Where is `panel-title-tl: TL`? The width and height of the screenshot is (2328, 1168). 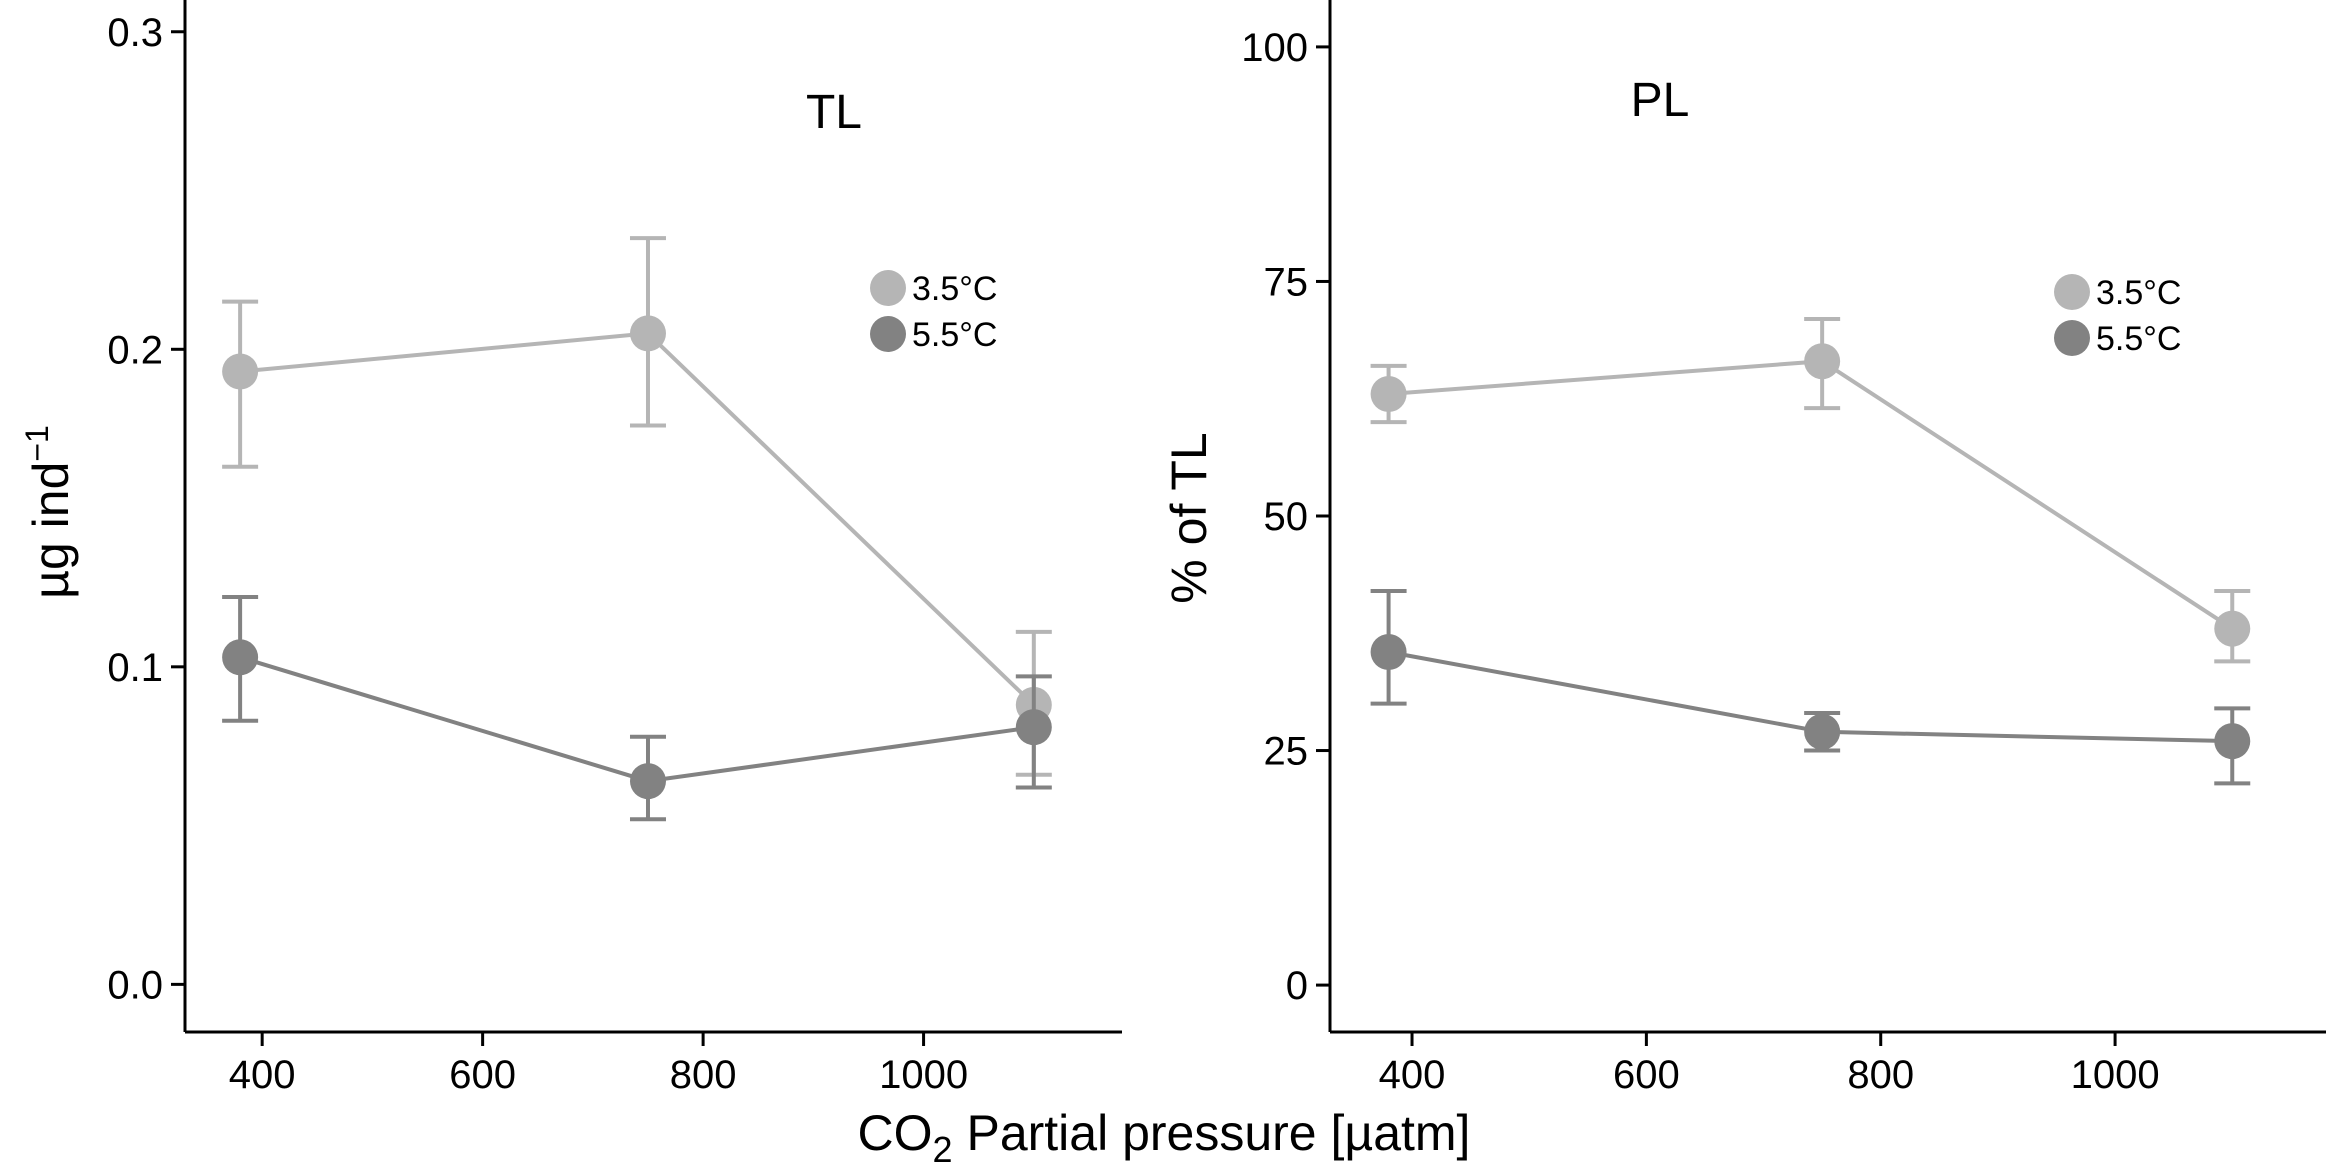
panel-title-tl: TL is located at coordinates (834, 112).